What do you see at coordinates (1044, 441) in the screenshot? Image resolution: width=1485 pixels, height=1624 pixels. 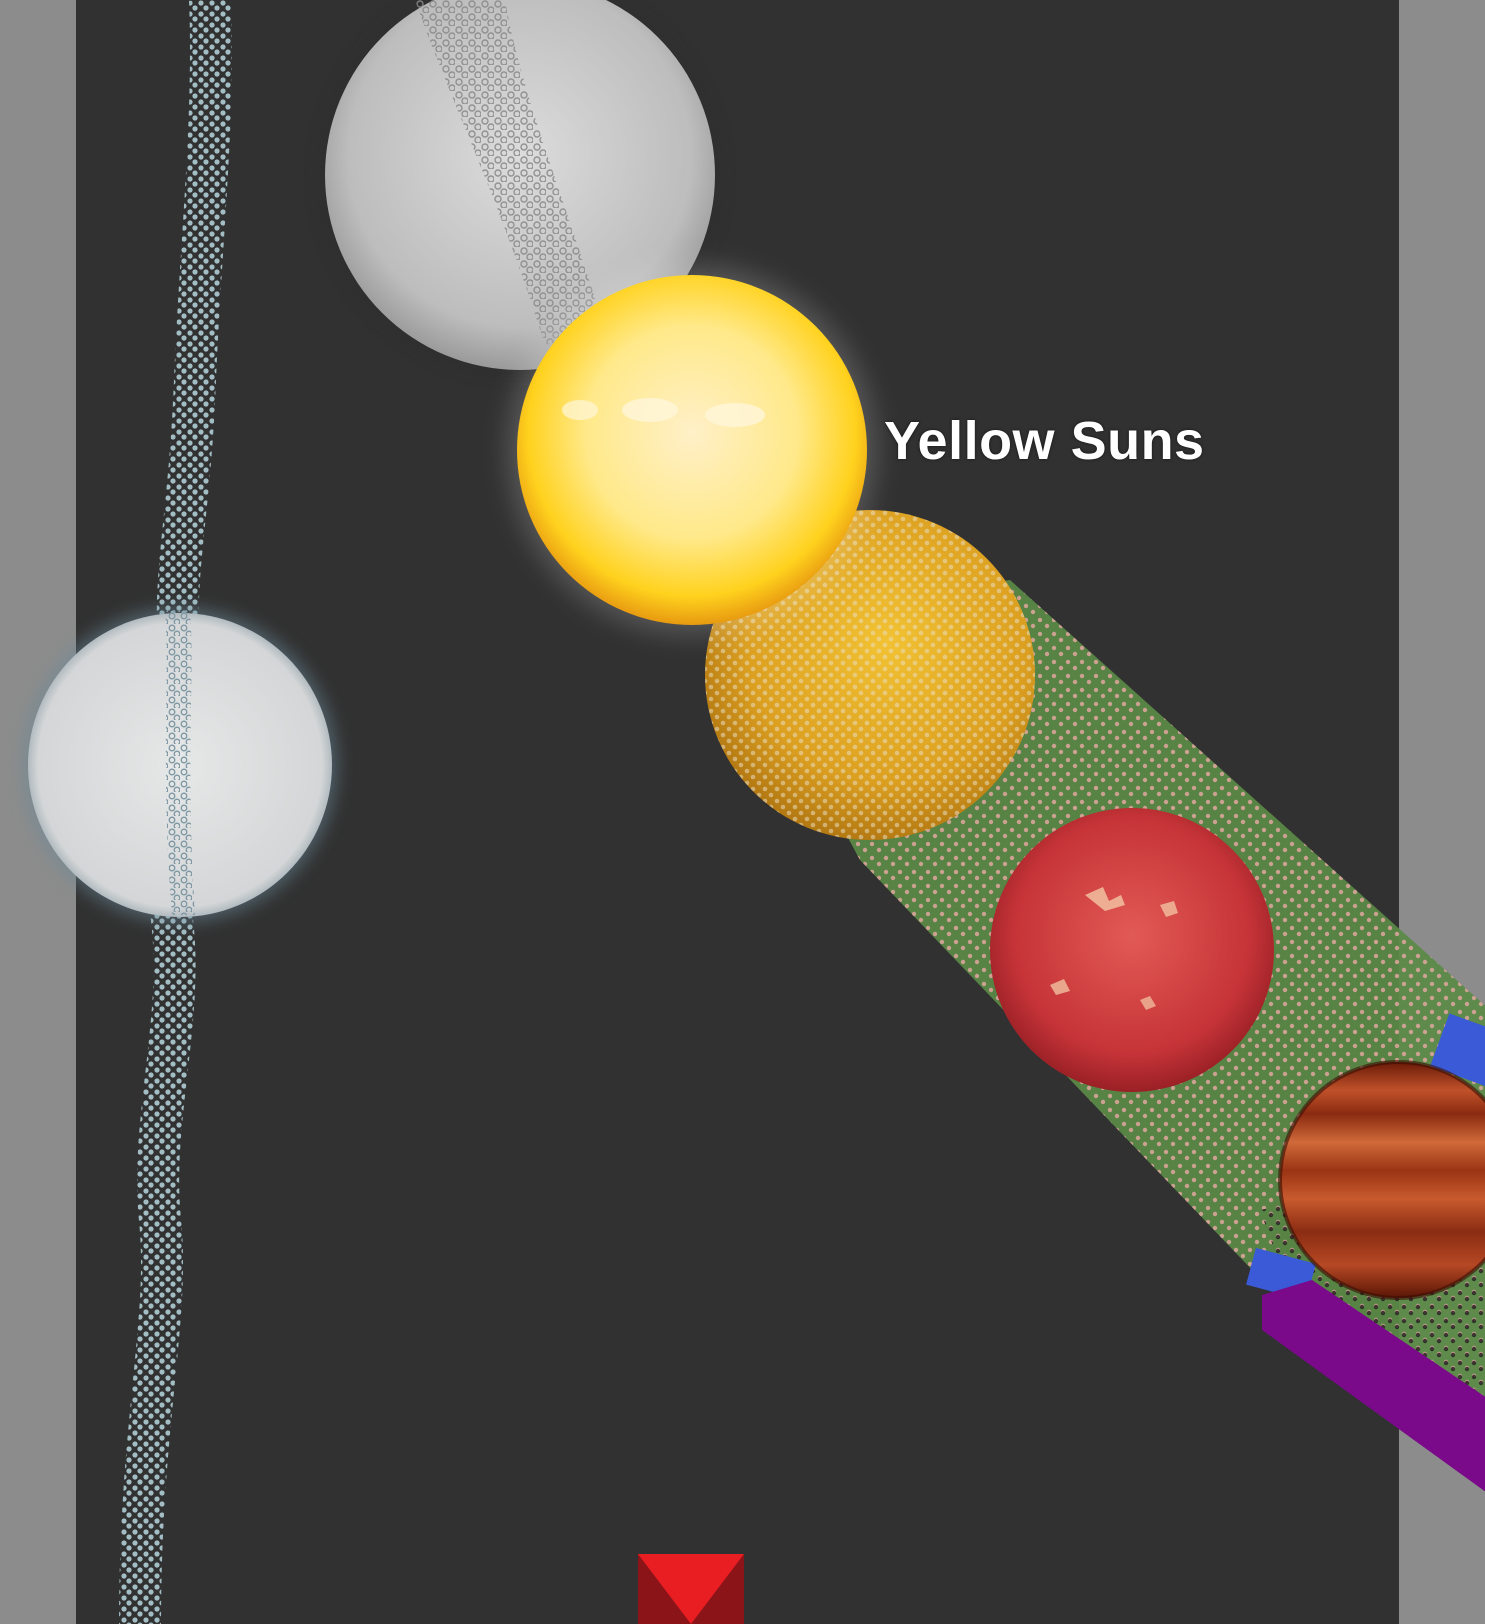 I see `yellow-suns-label: Yellow Suns` at bounding box center [1044, 441].